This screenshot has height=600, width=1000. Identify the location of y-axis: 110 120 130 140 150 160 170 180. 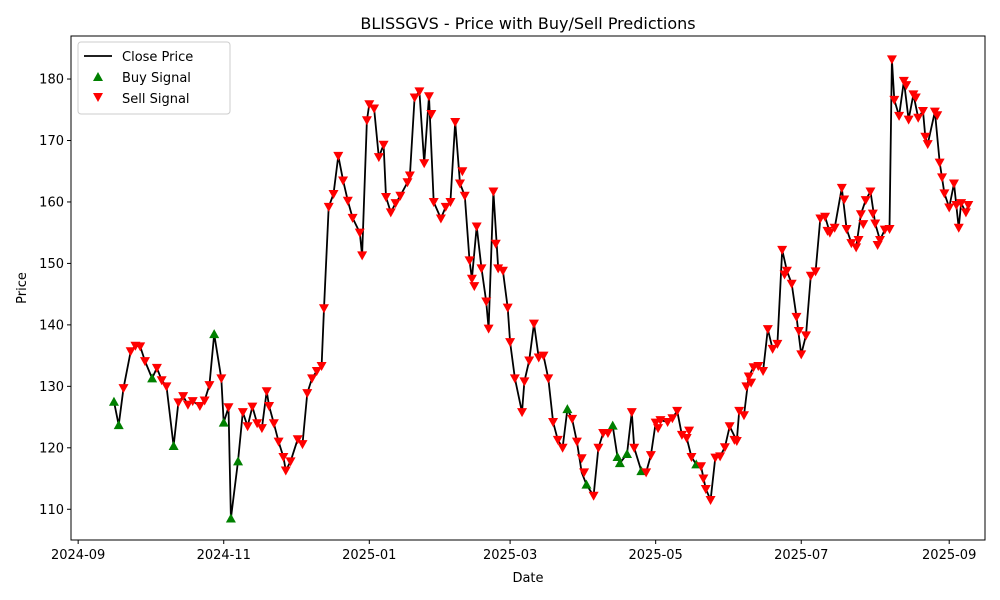
(55, 295).